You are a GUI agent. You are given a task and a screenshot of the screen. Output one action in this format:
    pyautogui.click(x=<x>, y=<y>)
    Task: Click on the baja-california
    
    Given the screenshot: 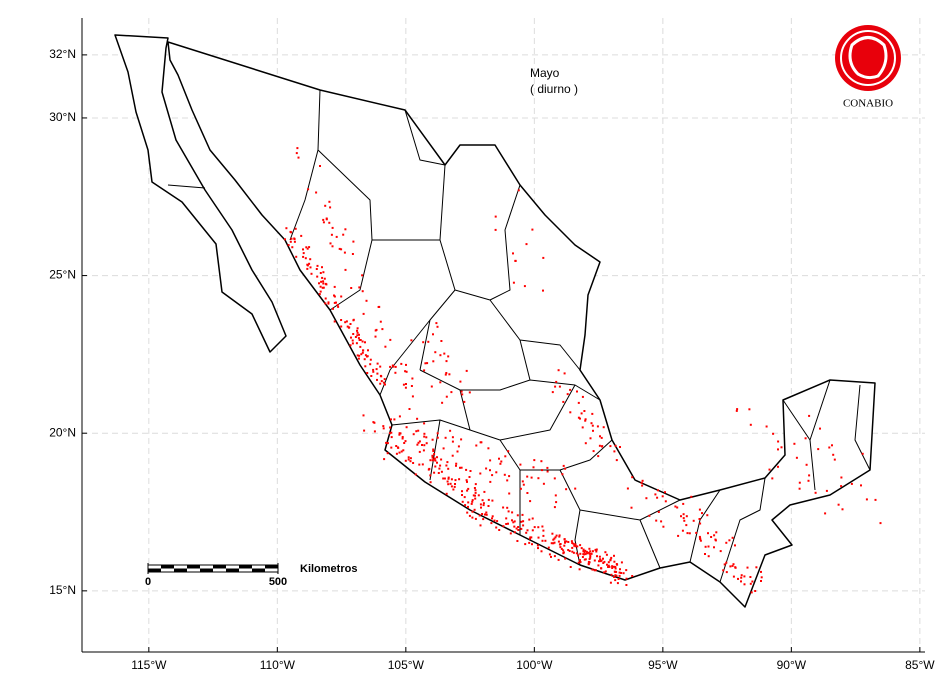 What is the action you would take?
    pyautogui.click(x=200, y=193)
    